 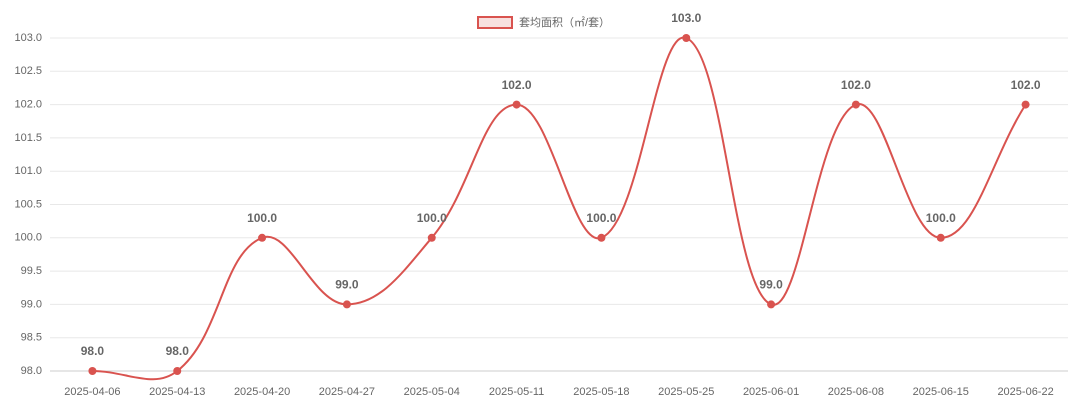 I want to click on y-tick-label: 99.5, so click(x=31, y=271).